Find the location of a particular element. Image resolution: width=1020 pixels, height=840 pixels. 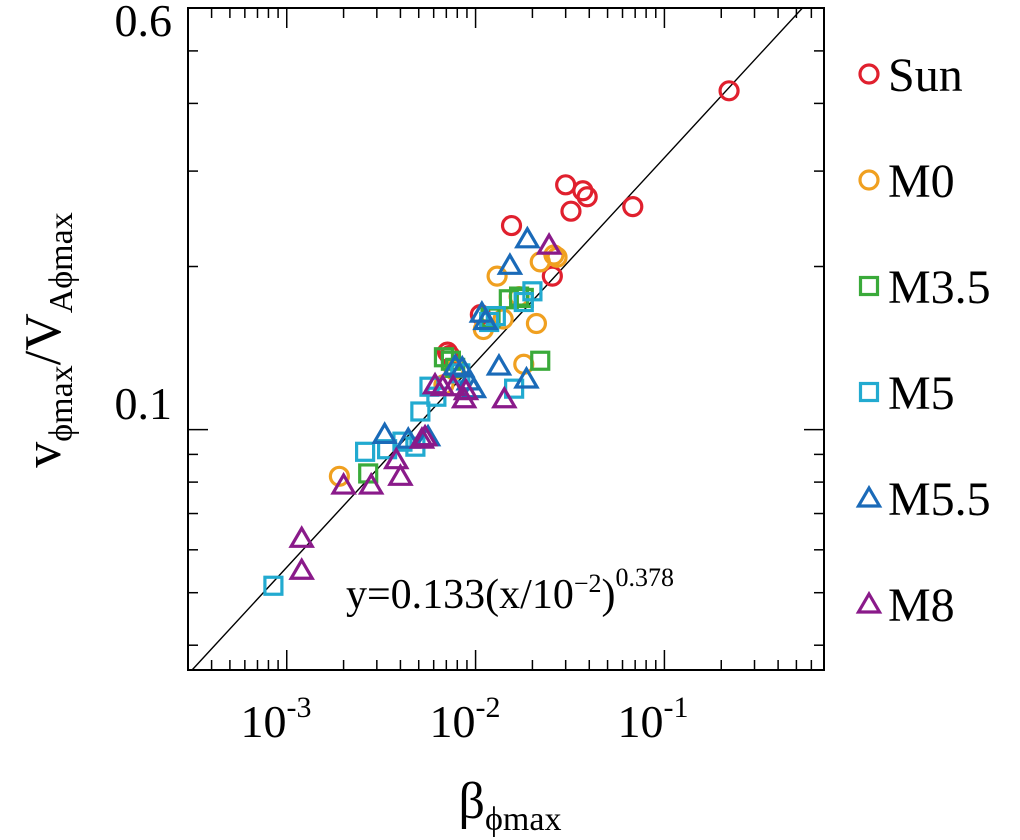

legend-label: M5.5 is located at coordinates (939, 499).